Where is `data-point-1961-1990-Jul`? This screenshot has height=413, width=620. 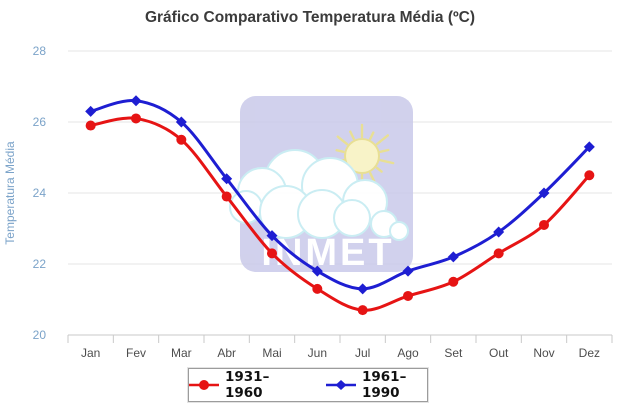
data-point-1961-1990-Jul is located at coordinates (363, 289).